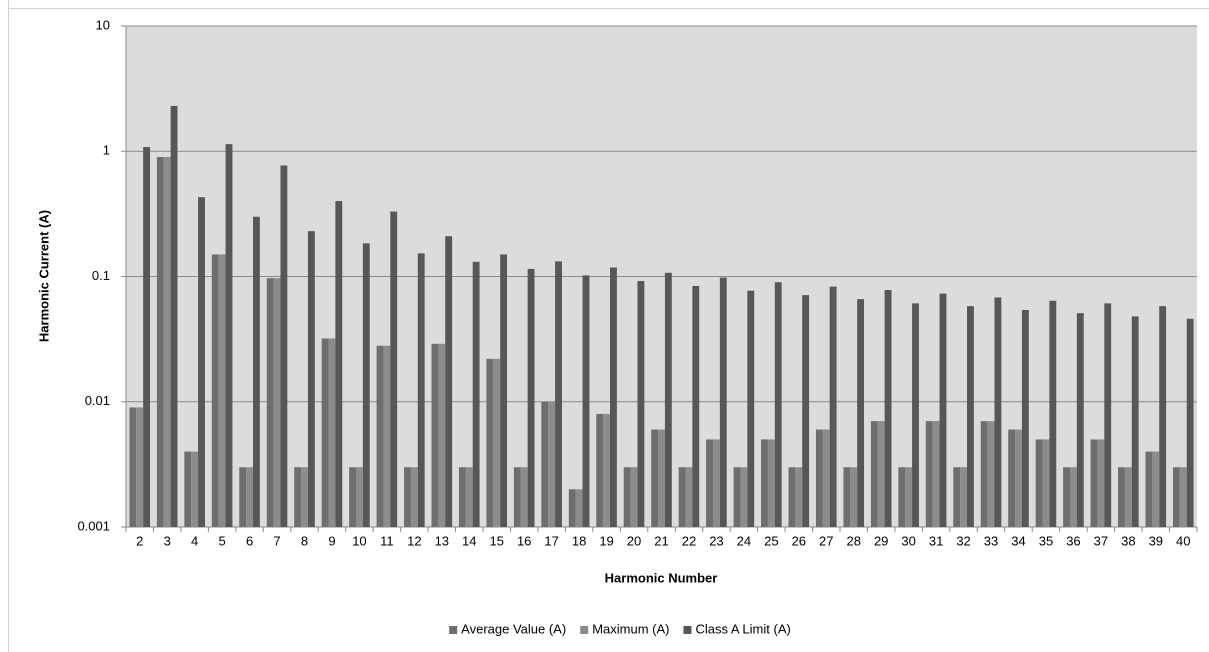  I want to click on y-tick-label: 10, so click(103, 24).